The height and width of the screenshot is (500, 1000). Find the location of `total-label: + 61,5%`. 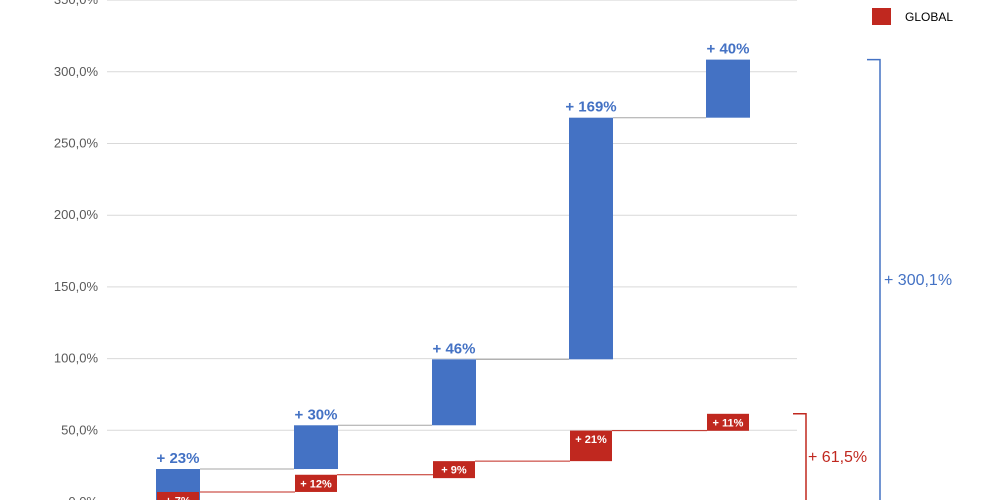

total-label: + 61,5% is located at coordinates (837, 457).